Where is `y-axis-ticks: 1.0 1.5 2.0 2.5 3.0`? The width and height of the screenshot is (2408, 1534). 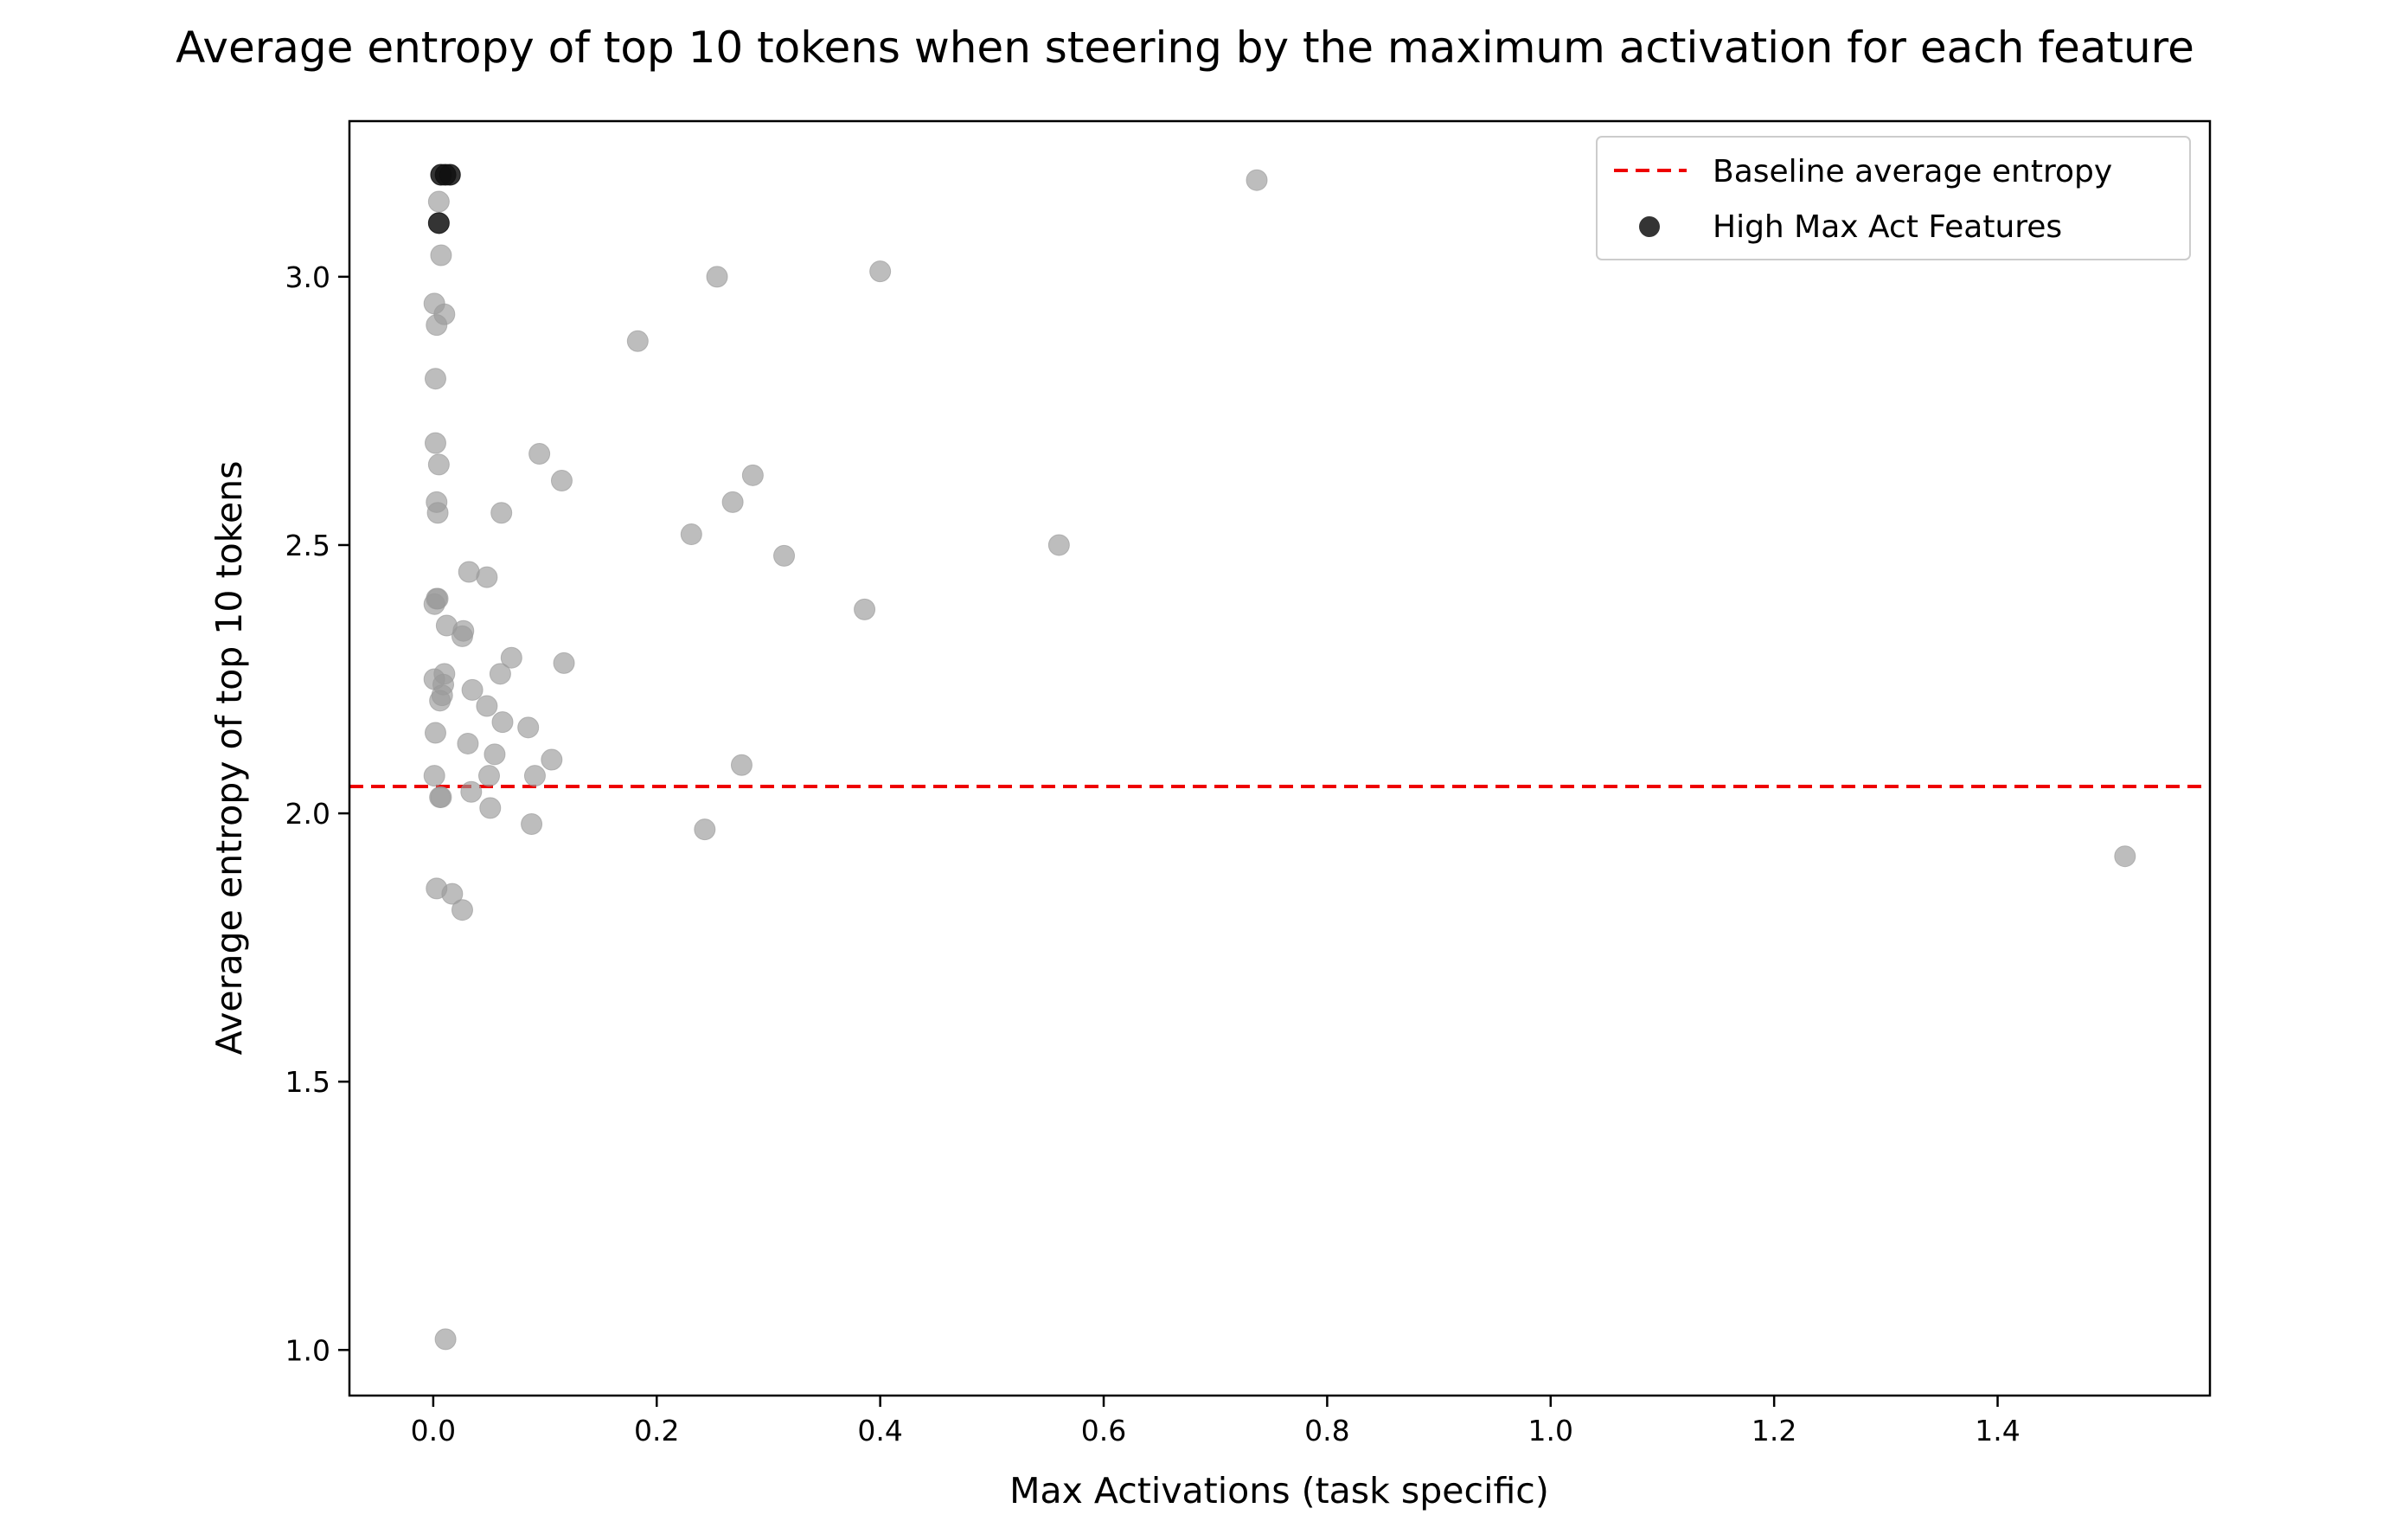 y-axis-ticks: 1.0 1.5 2.0 2.5 3.0 is located at coordinates (317, 813).